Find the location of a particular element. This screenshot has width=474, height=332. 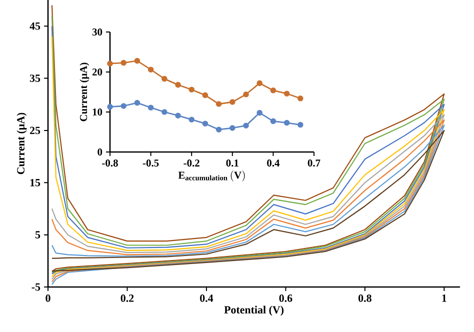

y-tick-label: 15 is located at coordinates (35, 182).